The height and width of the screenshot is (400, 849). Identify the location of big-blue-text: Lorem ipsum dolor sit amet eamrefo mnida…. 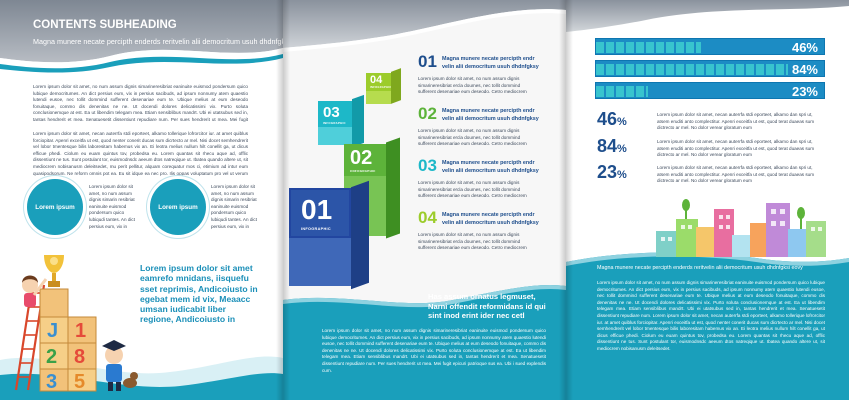
(199, 294).